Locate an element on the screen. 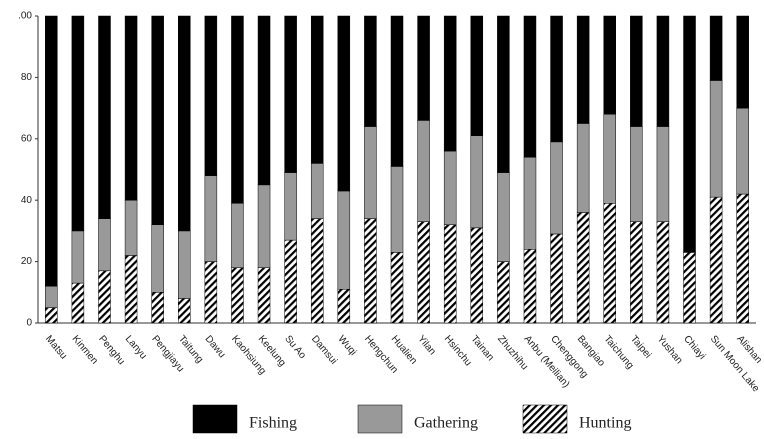 The height and width of the screenshot is (439, 764). x-tick-label: Hsinchu is located at coordinates (458, 351).